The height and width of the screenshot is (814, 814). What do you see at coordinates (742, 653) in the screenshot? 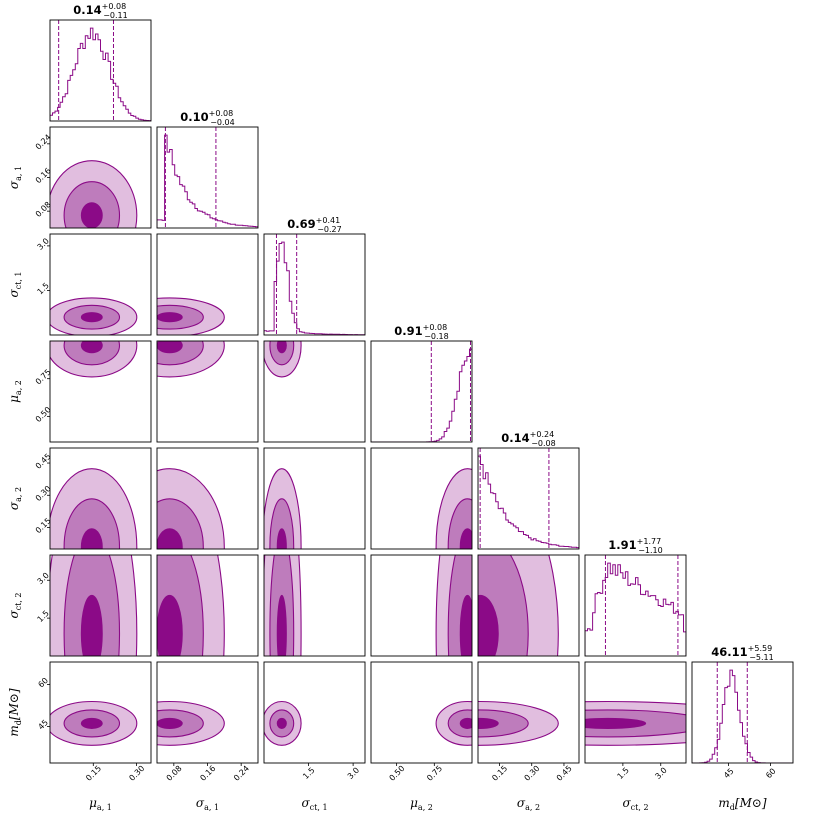
I see `title-m_d: 46.11+5.59 −5.11` at bounding box center [742, 653].